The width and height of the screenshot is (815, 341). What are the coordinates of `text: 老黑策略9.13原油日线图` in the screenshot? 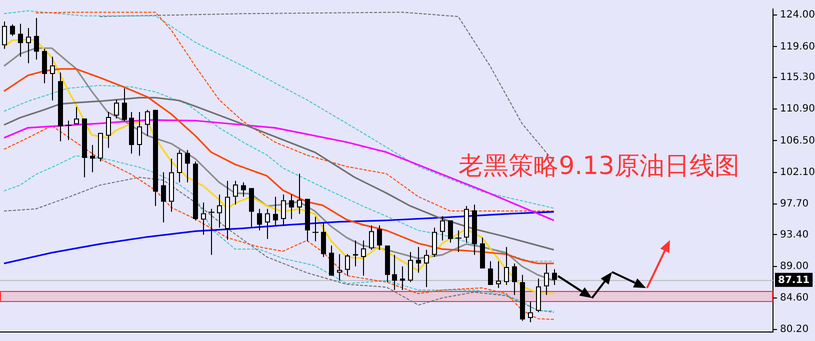 It's located at (599, 165).